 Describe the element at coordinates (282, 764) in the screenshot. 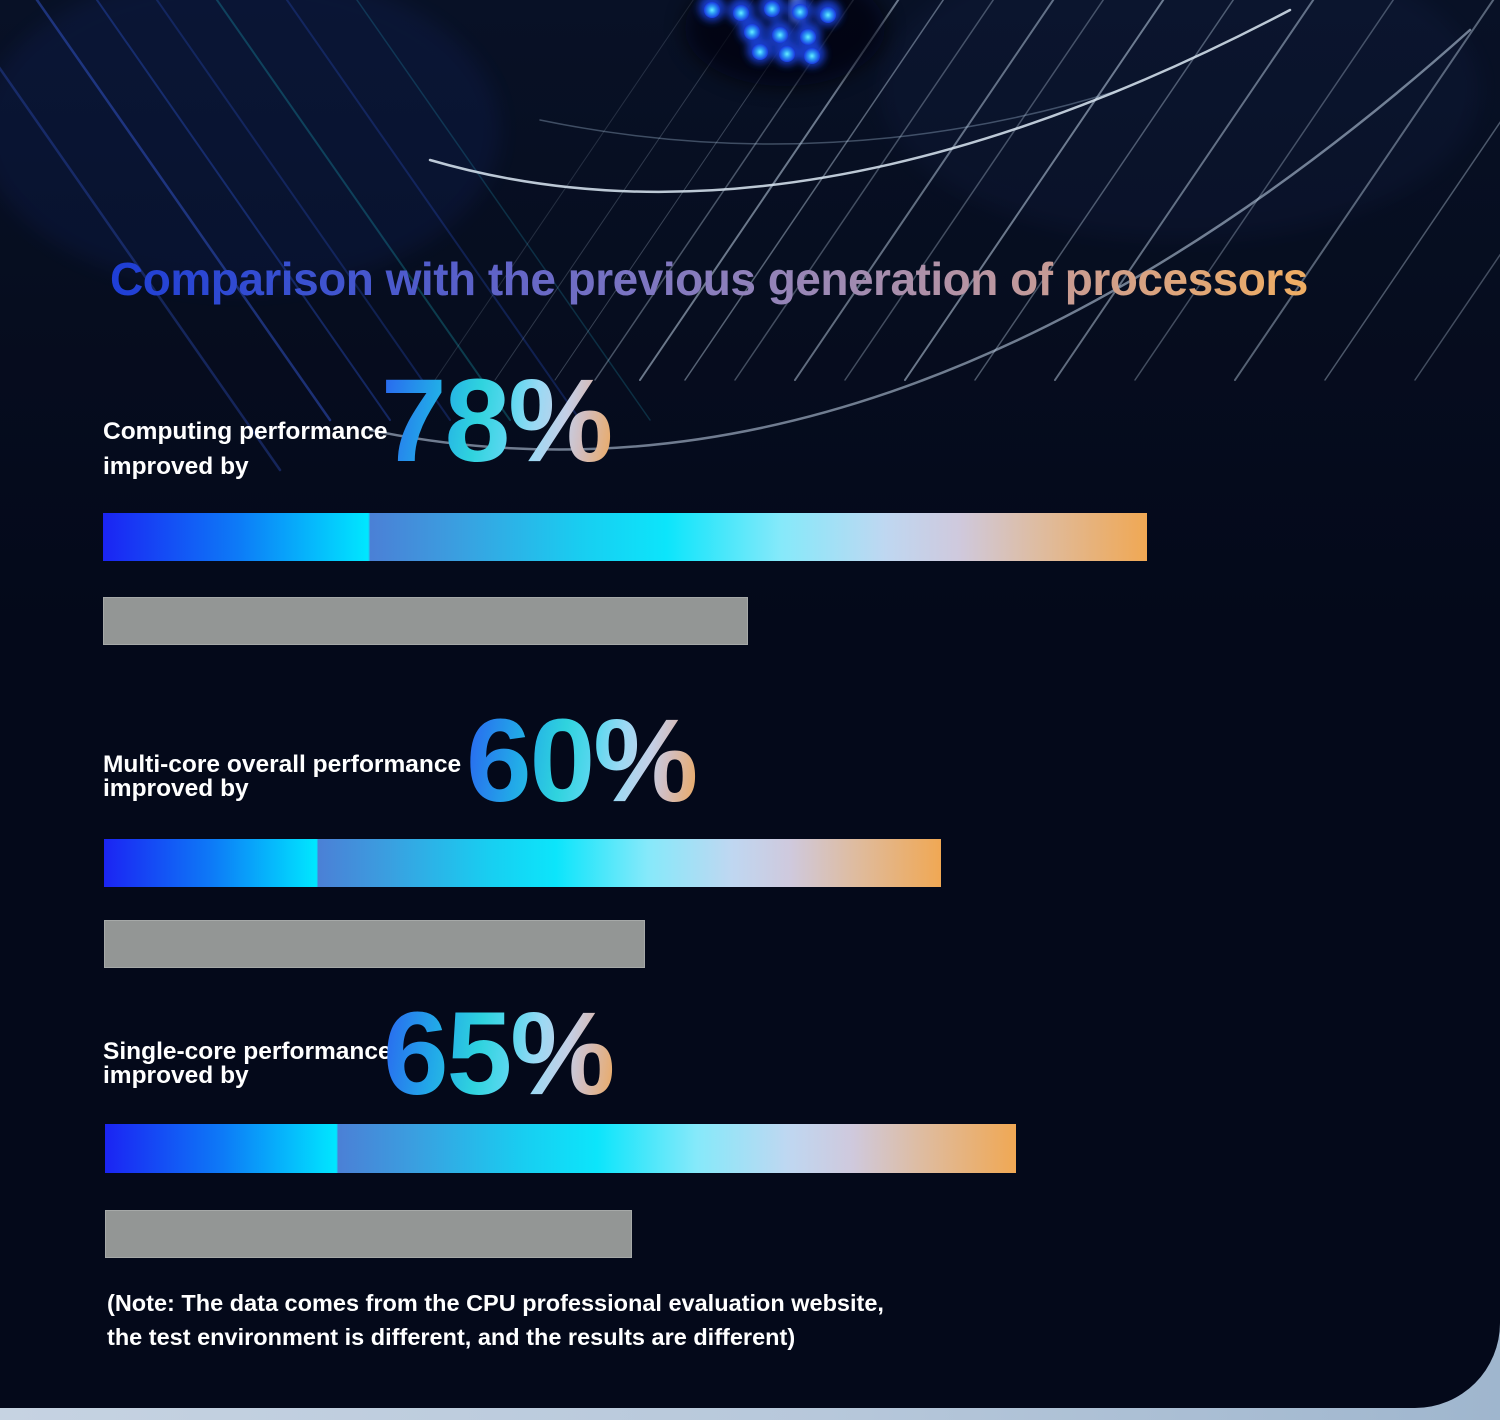

I see `metric-label-line1: Multi-core overall performance` at that location.